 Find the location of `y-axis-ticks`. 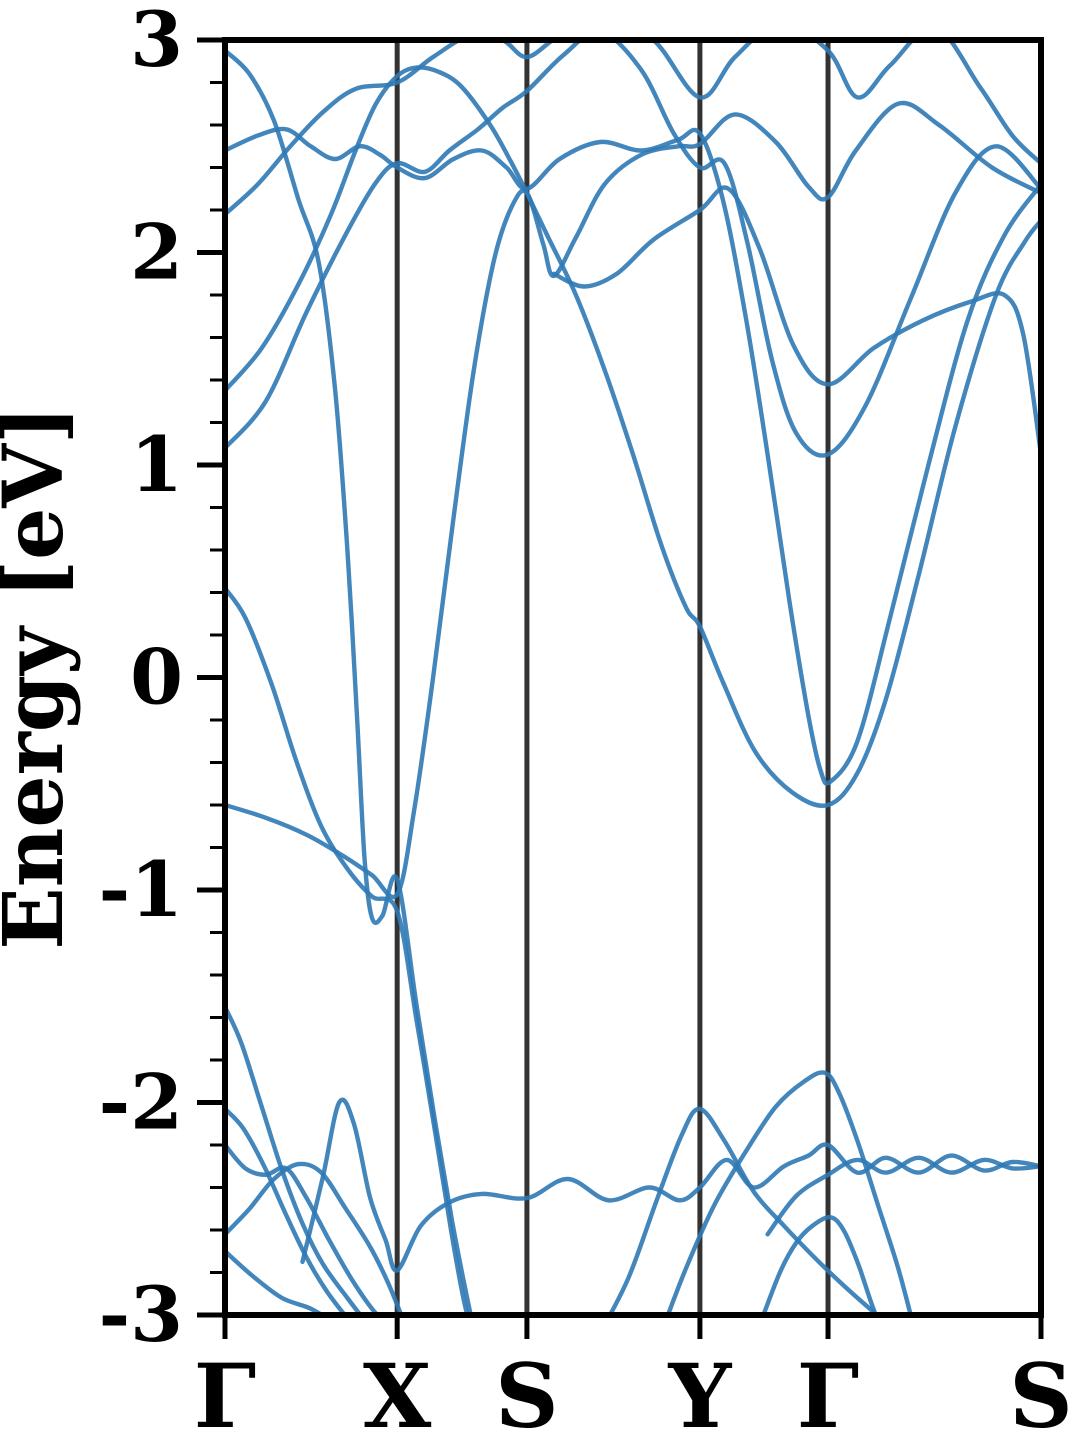

y-axis-ticks is located at coordinates (211, 677).